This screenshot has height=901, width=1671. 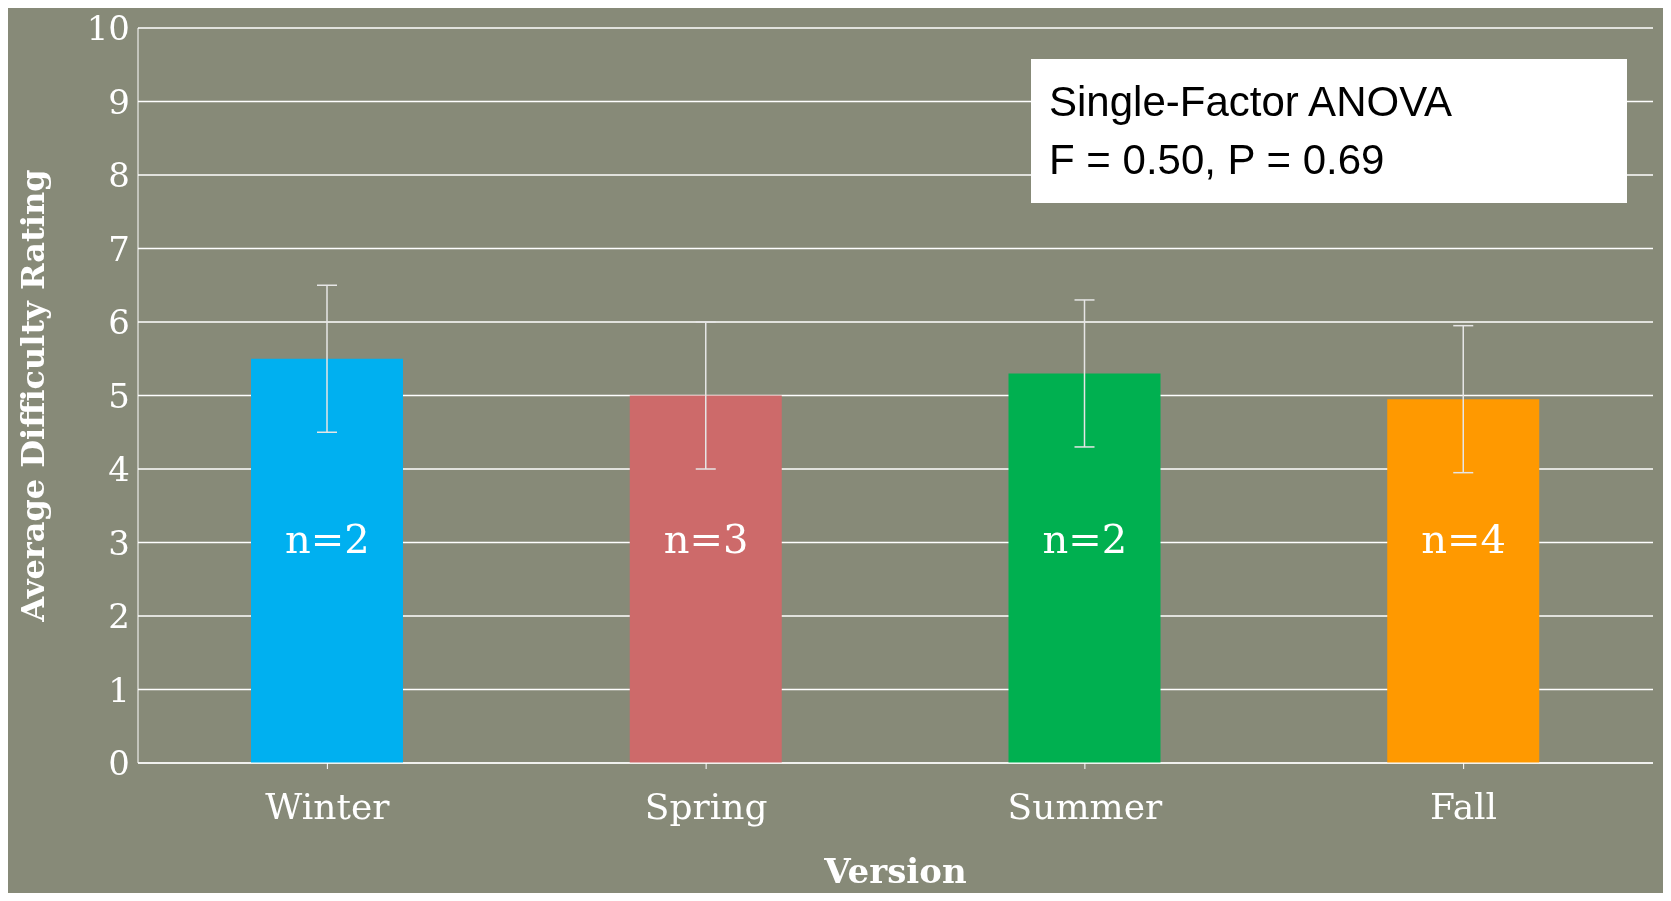 I want to click on y-tick-label: 8, so click(x=119, y=175).